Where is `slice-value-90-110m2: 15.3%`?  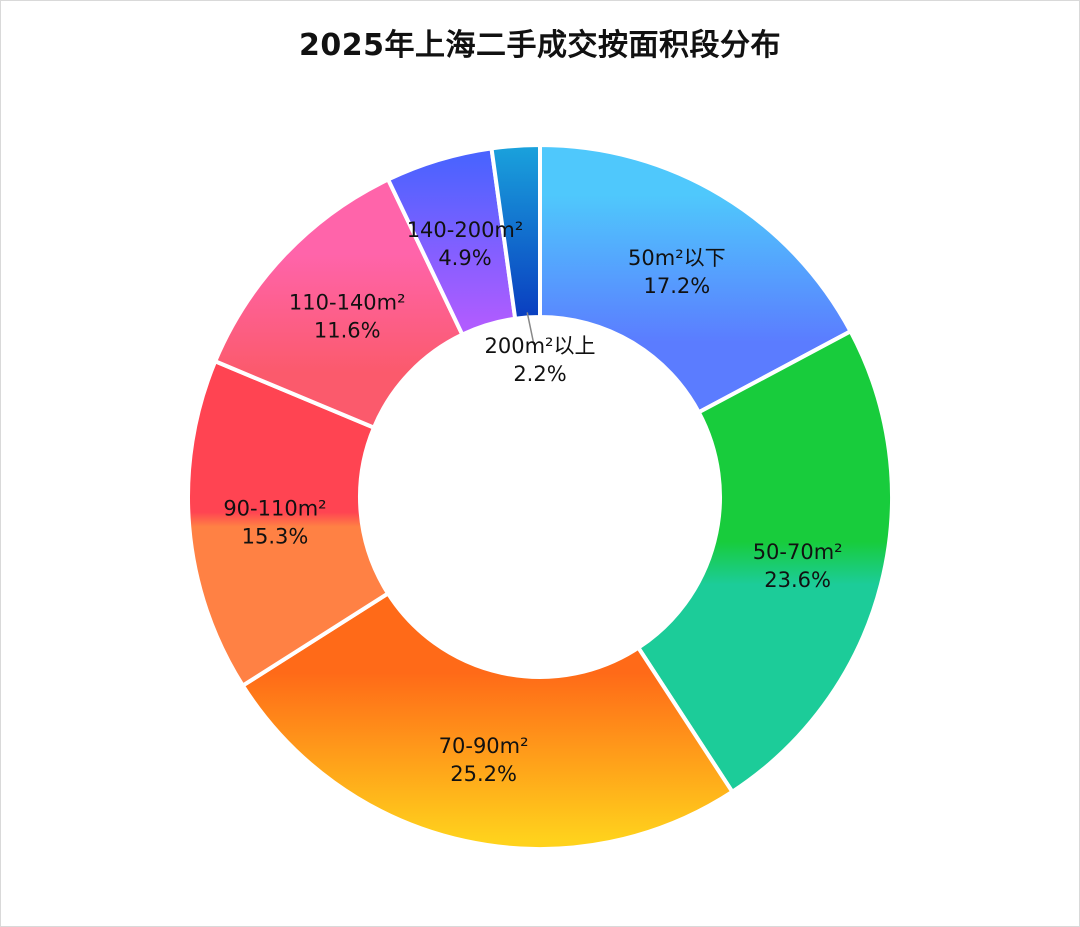 slice-value-90-110m2: 15.3% is located at coordinates (275, 537).